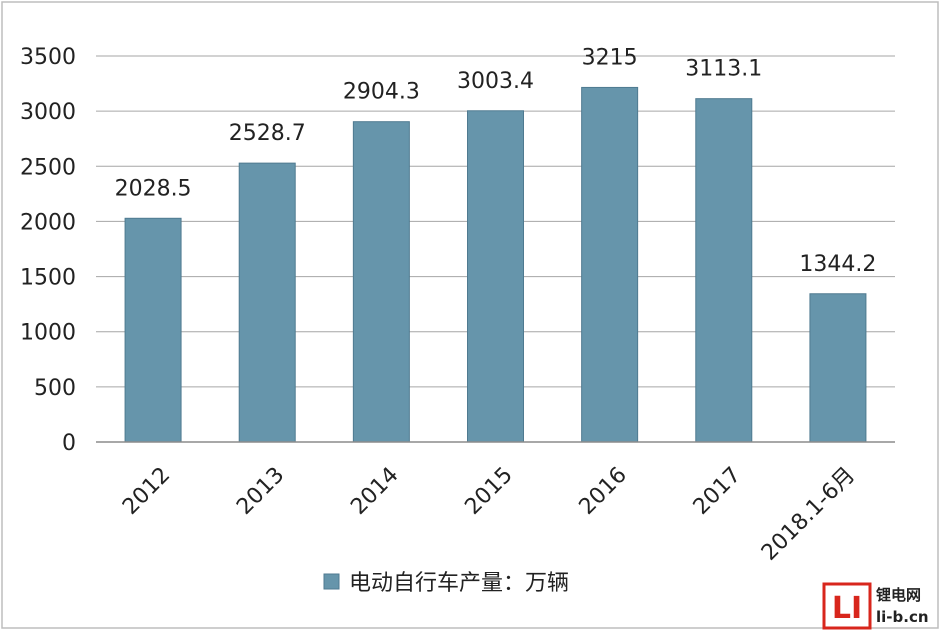  I want to click on legend-swatch, so click(331, 581).